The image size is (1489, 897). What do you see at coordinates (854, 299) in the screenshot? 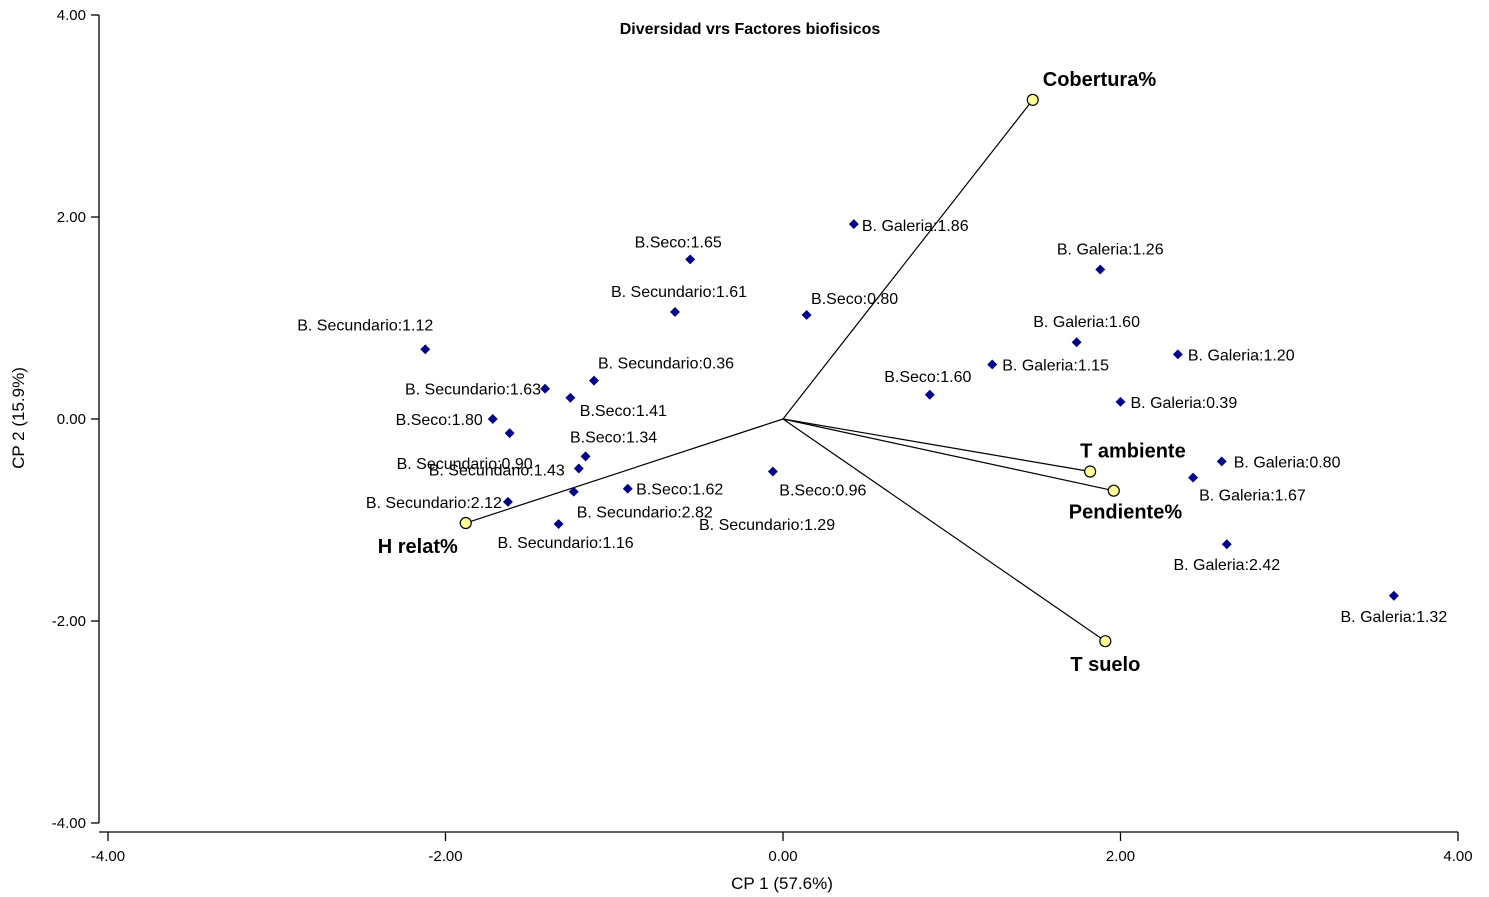
I see `data-point-label: B.Seco:0.80` at bounding box center [854, 299].